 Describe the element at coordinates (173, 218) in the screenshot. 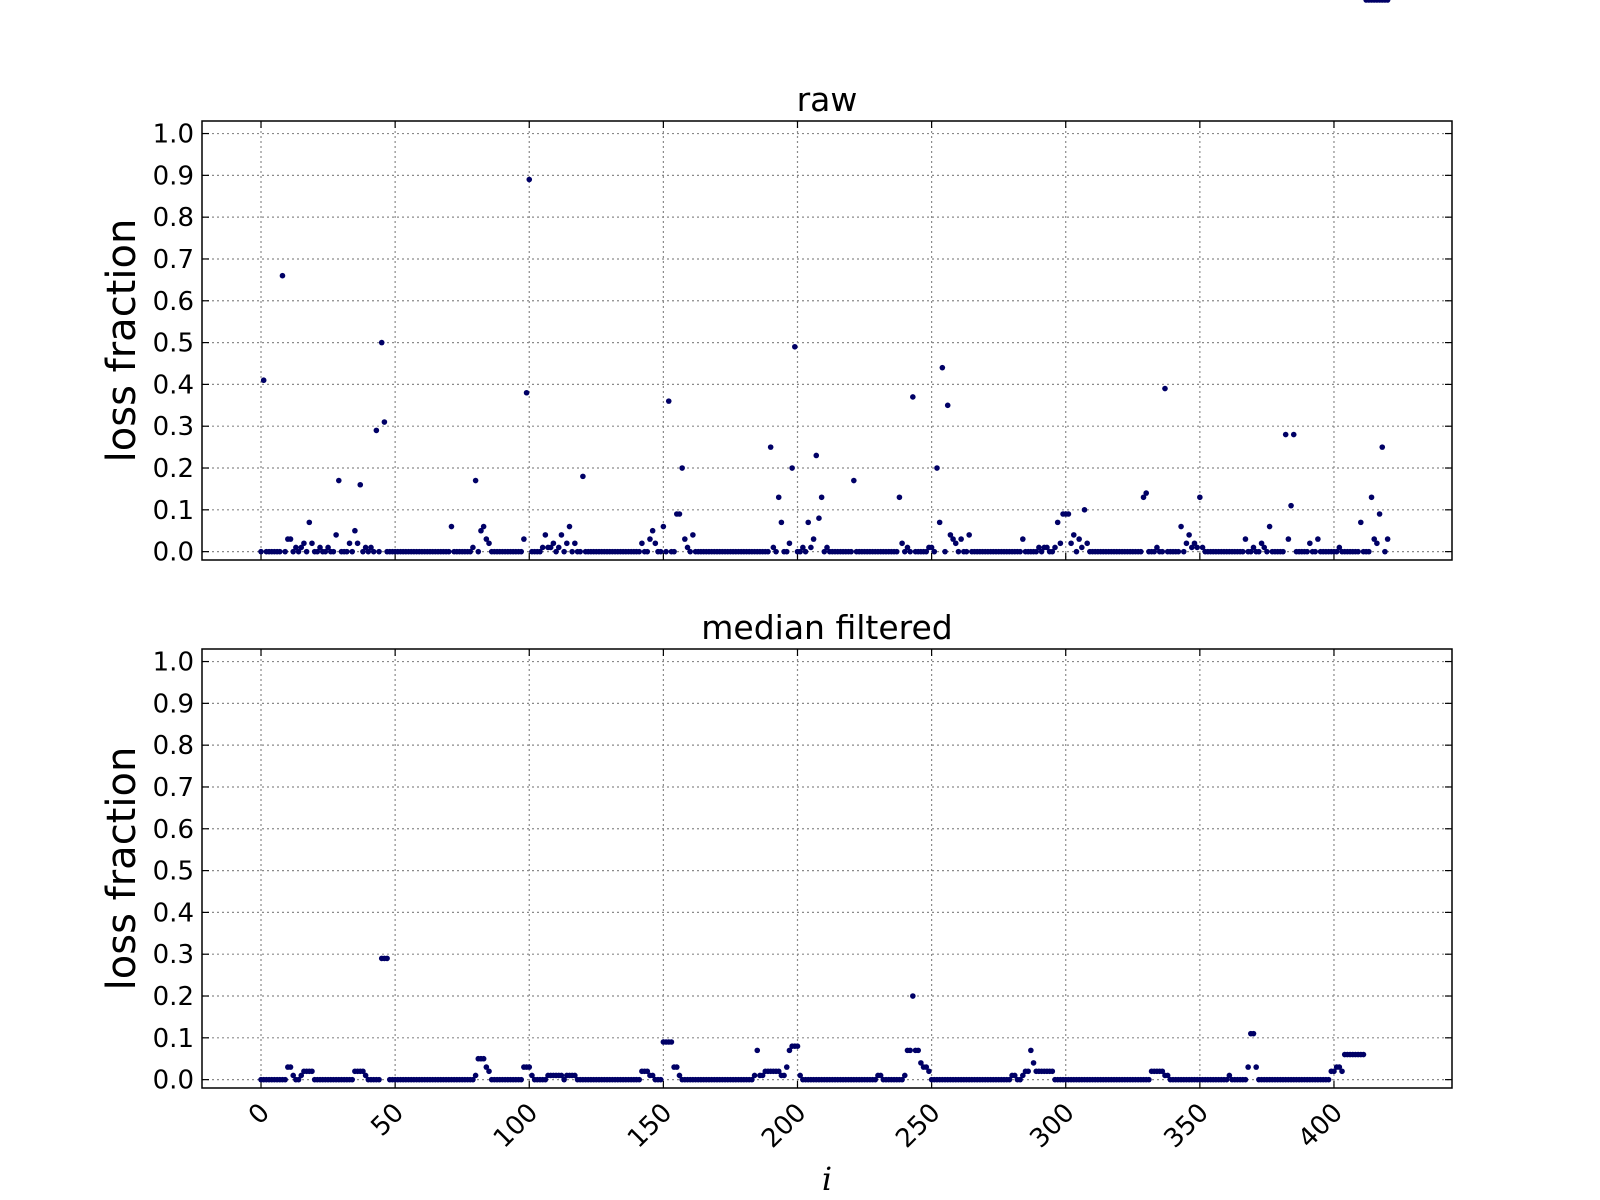

I see `y-tick-label: 0.8` at that location.